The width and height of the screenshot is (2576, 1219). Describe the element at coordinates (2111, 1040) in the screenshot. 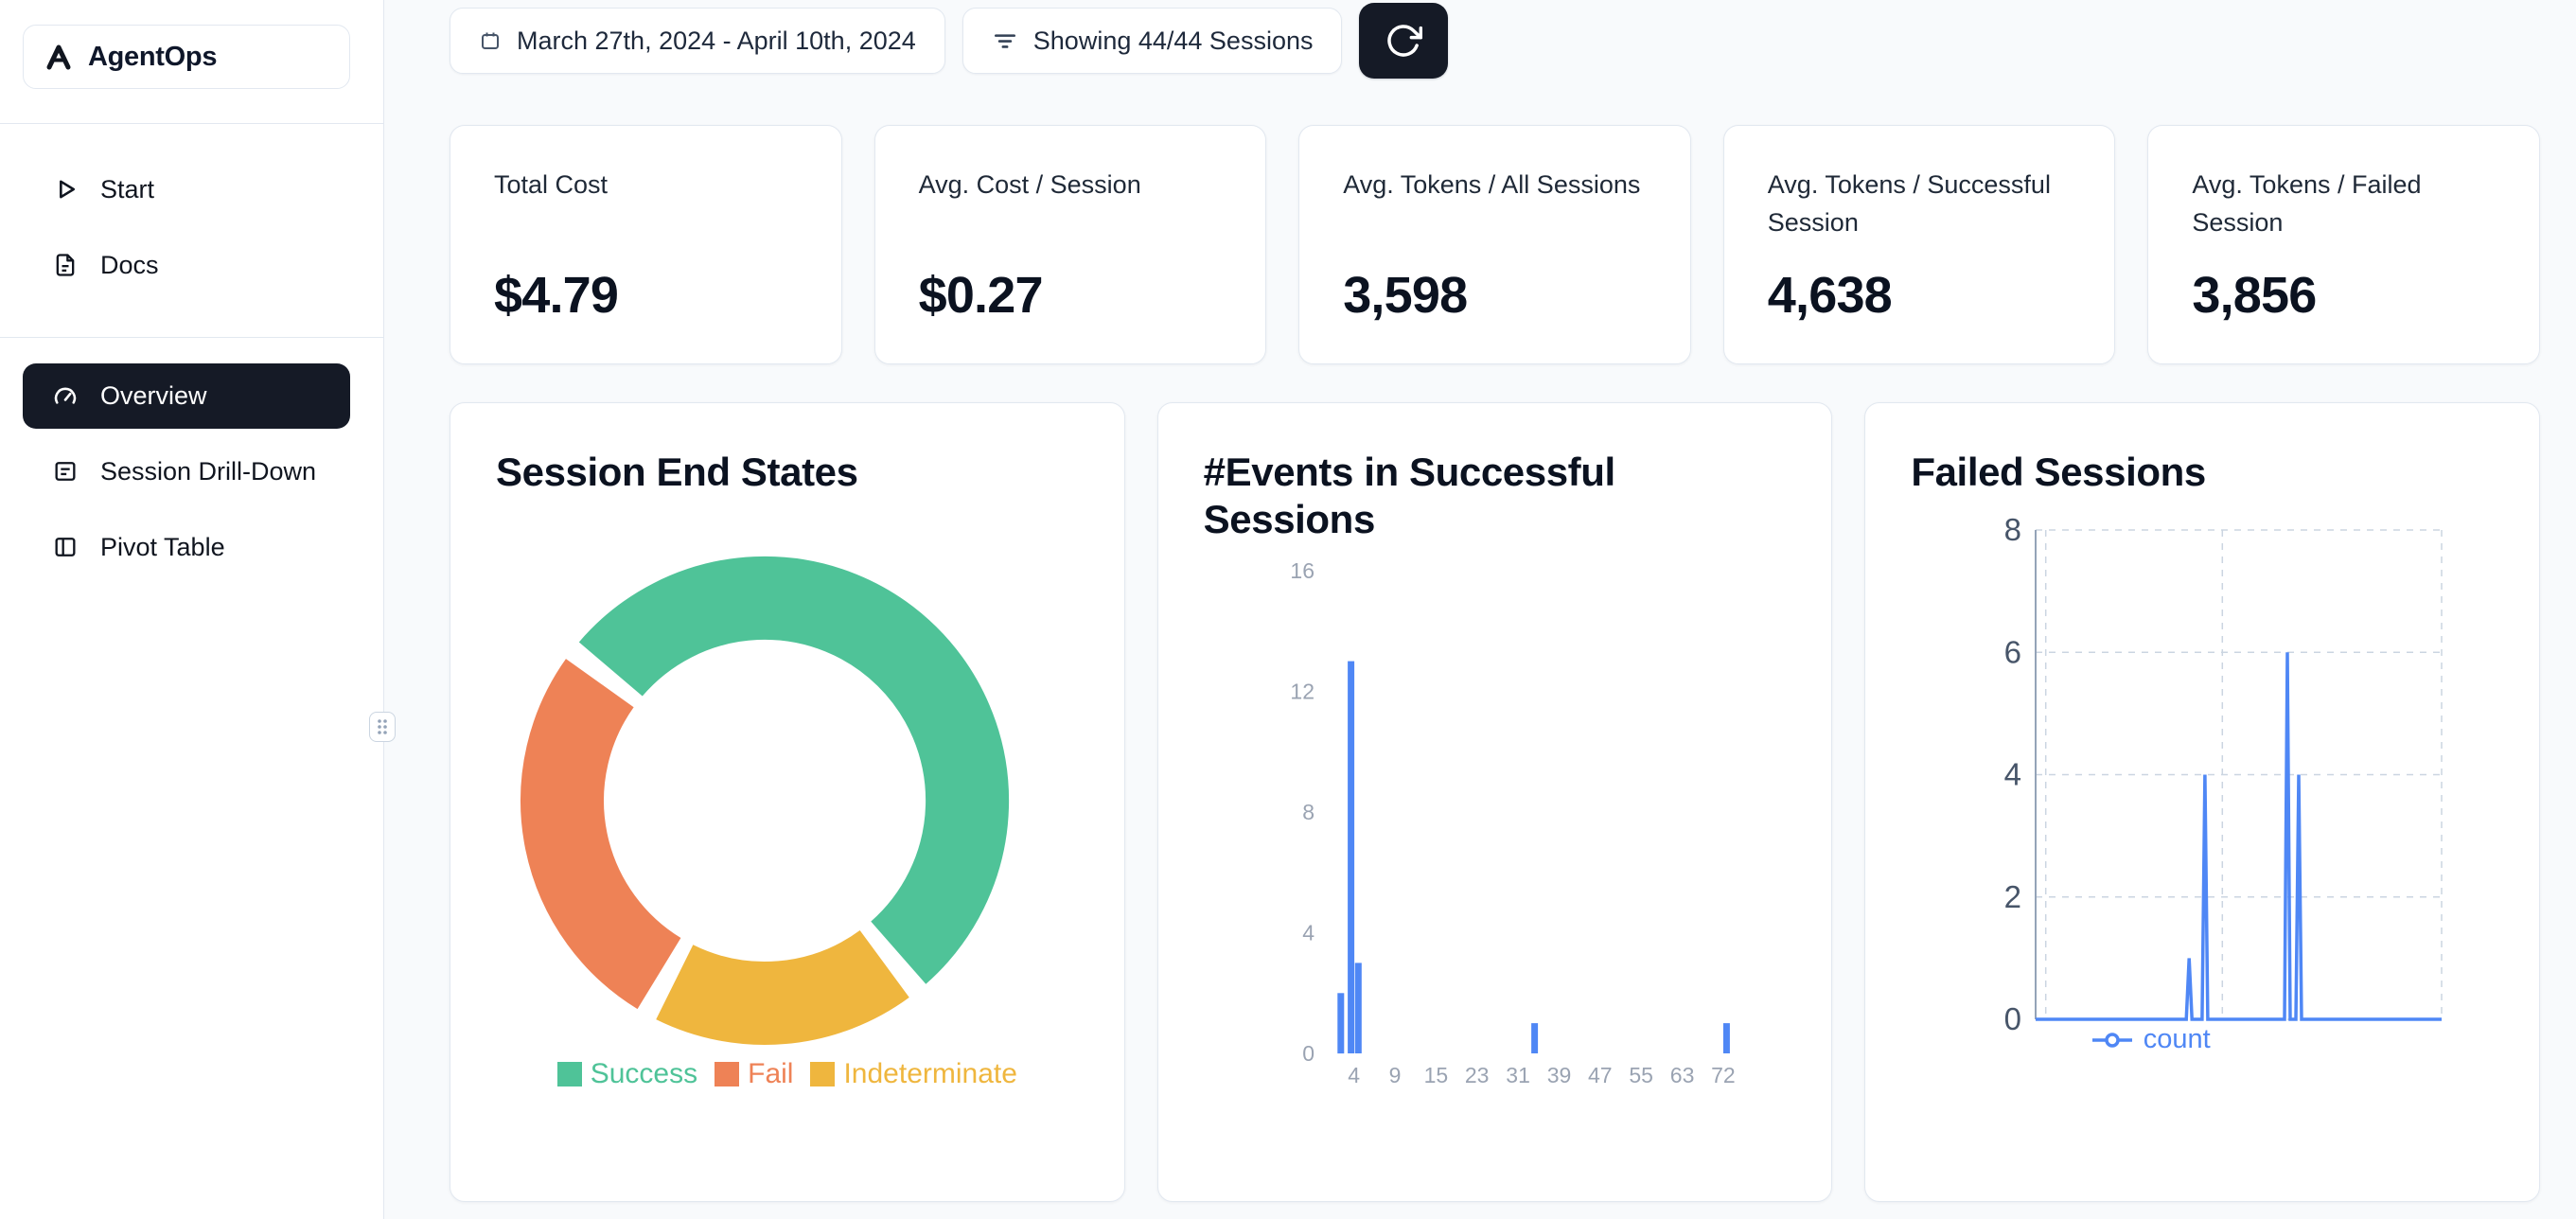

I see `count-legend-marker` at that location.